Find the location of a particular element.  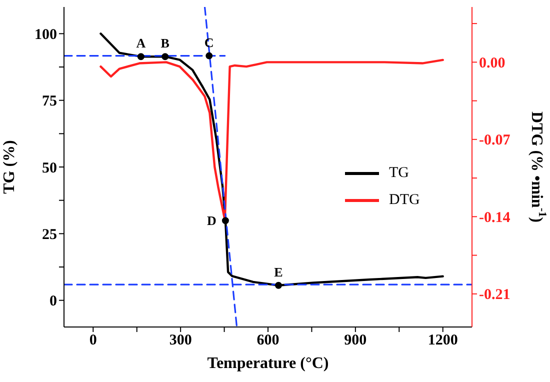

annotation: D is located at coordinates (211, 220).